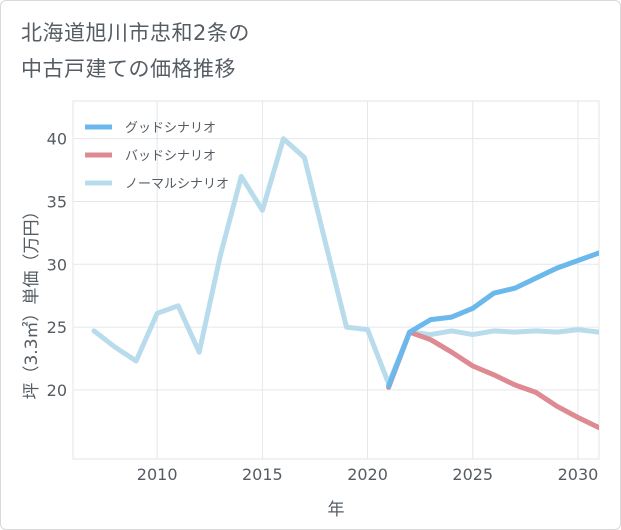 The height and width of the screenshot is (530, 621). I want to click on series-line-bad, so click(492, 380).